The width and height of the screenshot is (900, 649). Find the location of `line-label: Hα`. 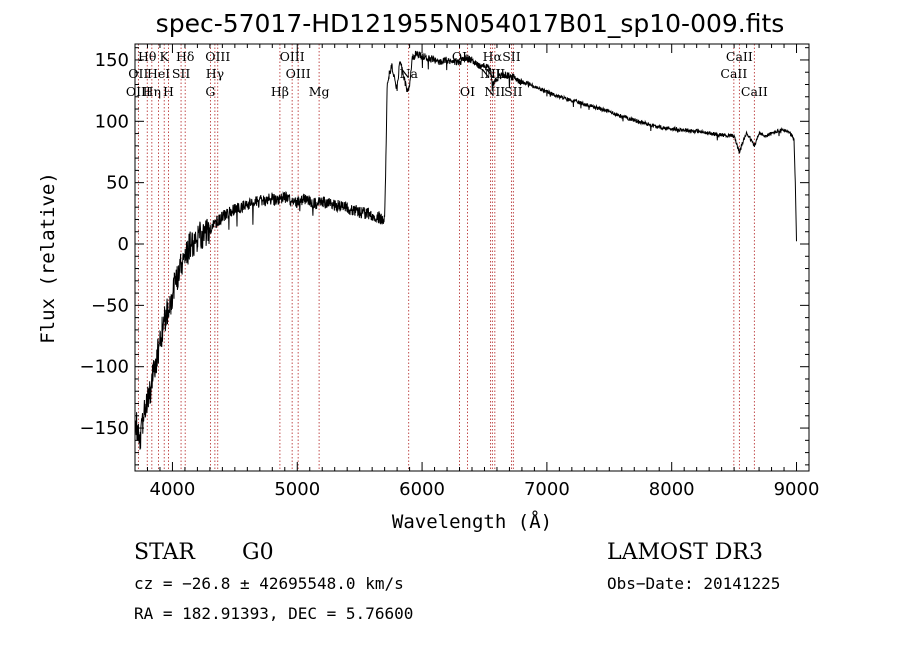

line-label: Hα is located at coordinates (493, 56).